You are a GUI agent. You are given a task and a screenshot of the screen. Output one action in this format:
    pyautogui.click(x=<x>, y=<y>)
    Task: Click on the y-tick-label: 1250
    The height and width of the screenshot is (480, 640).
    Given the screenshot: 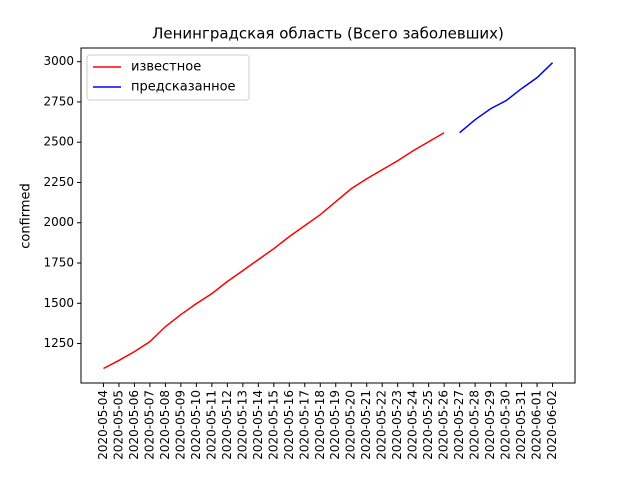 What is the action you would take?
    pyautogui.click(x=58, y=343)
    